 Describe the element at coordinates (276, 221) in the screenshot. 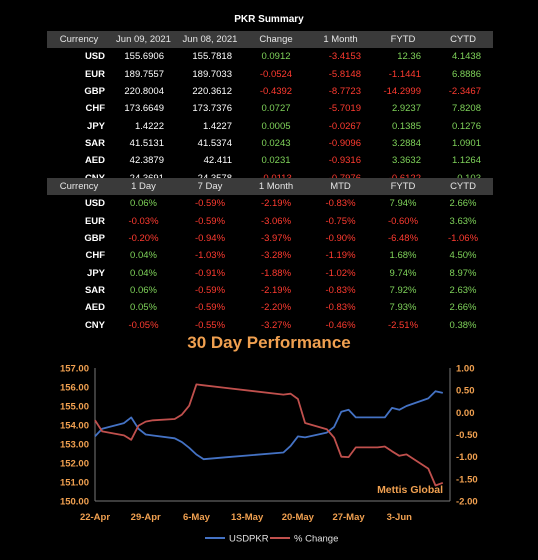

I see `one-month-cell: -3.06%` at that location.